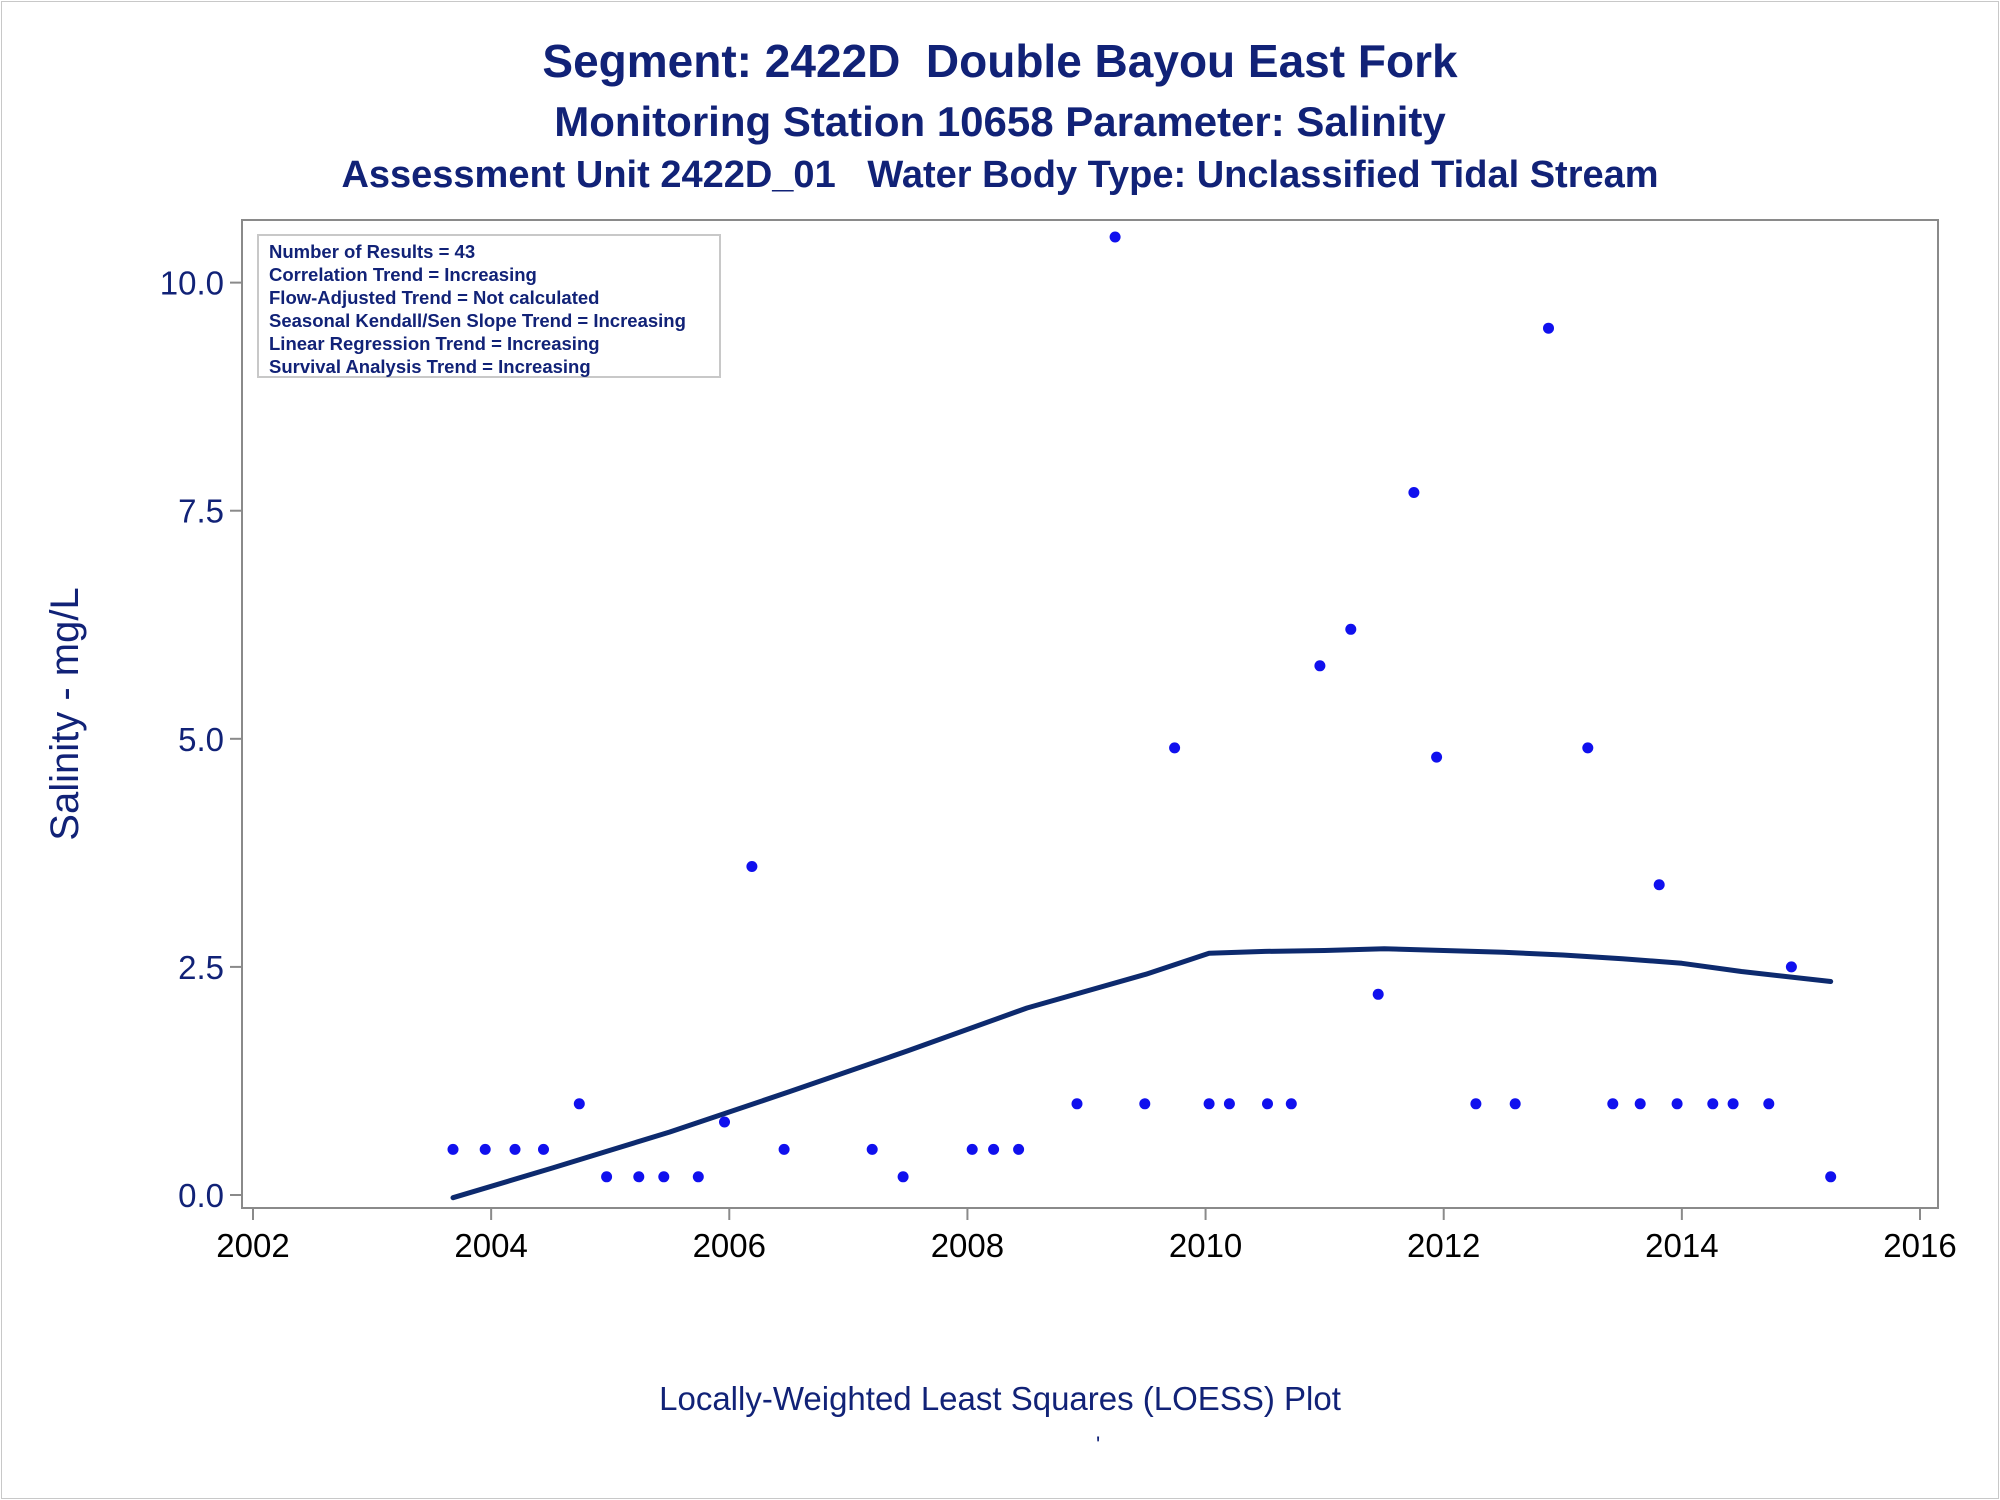 The width and height of the screenshot is (2000, 1500). I want to click on stats-line: Survival Analysis Trend = Increasing, so click(430, 366).